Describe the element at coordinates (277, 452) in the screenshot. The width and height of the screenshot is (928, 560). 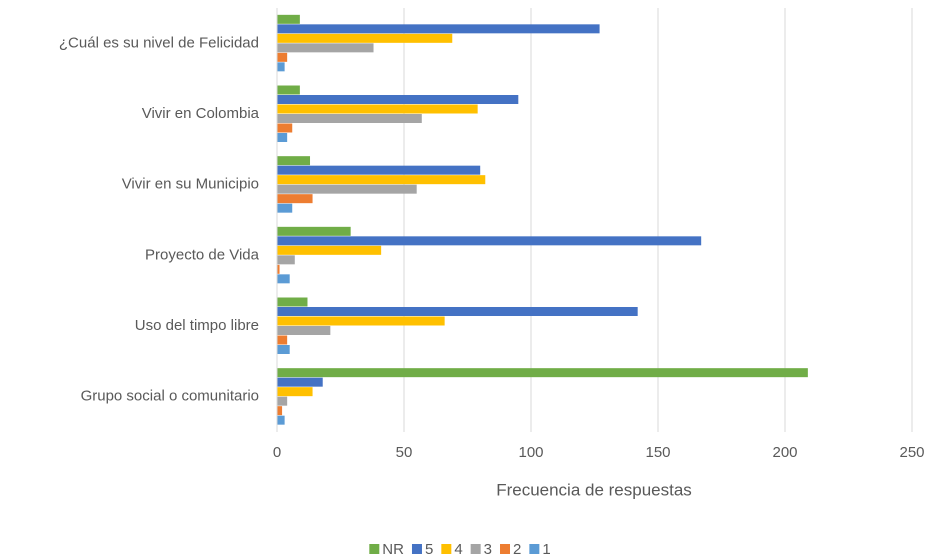
I see `x-tick-label: 0` at that location.